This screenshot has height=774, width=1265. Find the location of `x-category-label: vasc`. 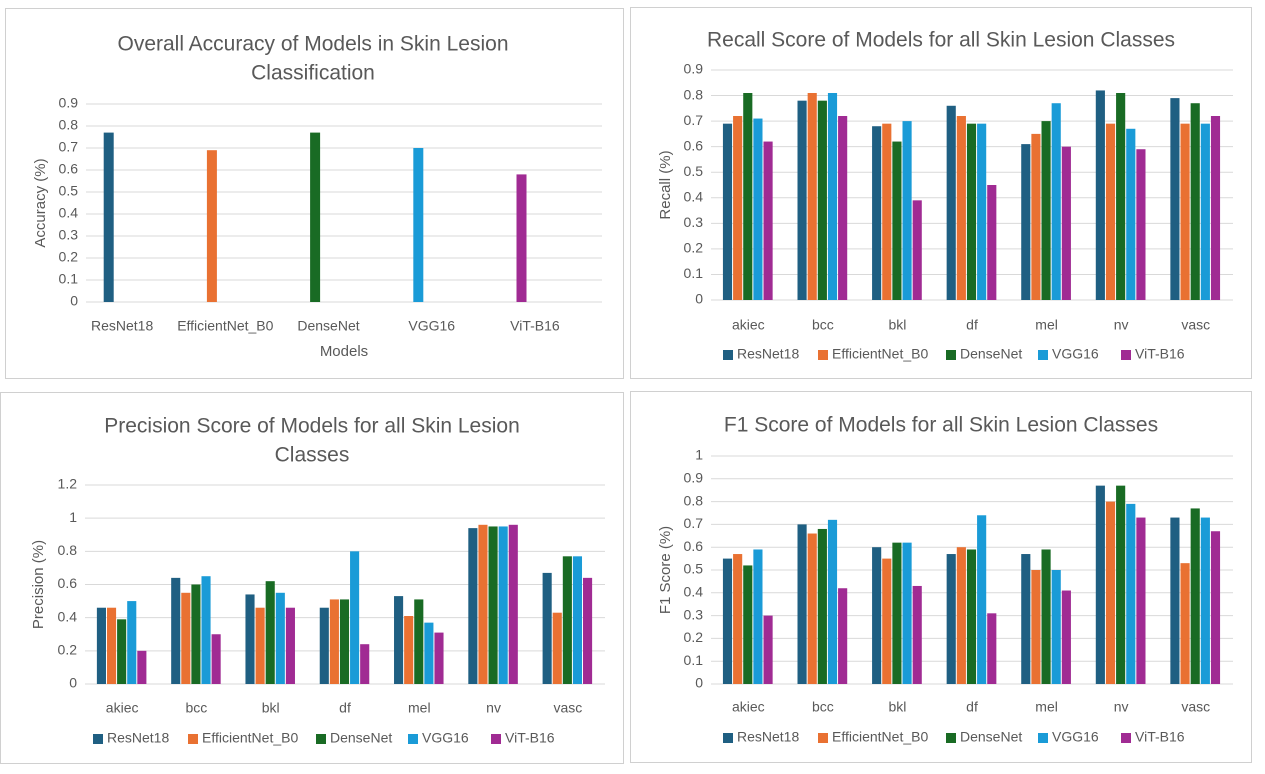

x-category-label: vasc is located at coordinates (567, 708).